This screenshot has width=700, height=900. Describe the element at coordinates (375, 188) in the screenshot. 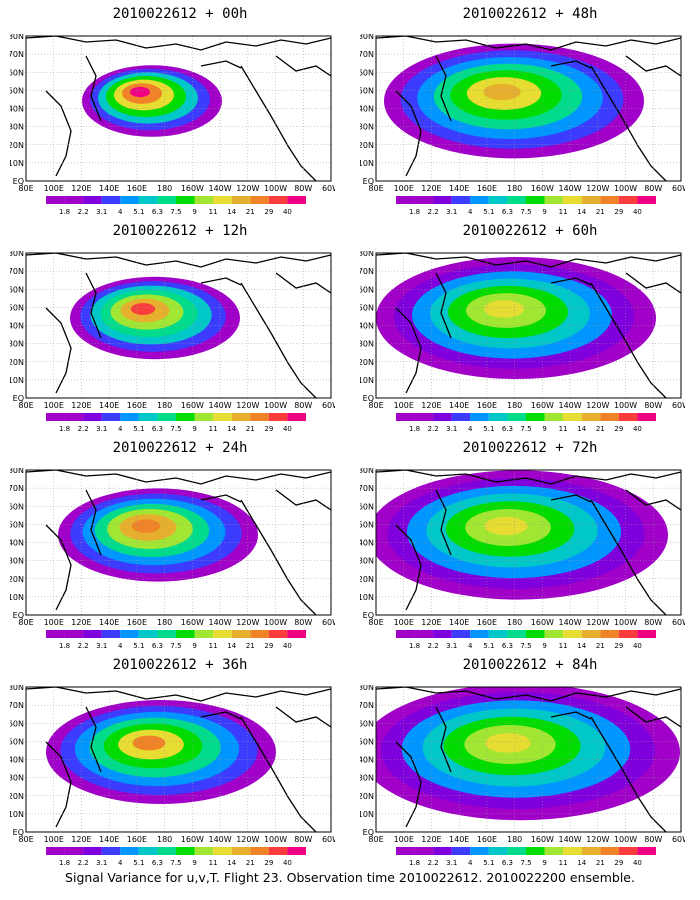

I see `lon-label: 80E` at that location.